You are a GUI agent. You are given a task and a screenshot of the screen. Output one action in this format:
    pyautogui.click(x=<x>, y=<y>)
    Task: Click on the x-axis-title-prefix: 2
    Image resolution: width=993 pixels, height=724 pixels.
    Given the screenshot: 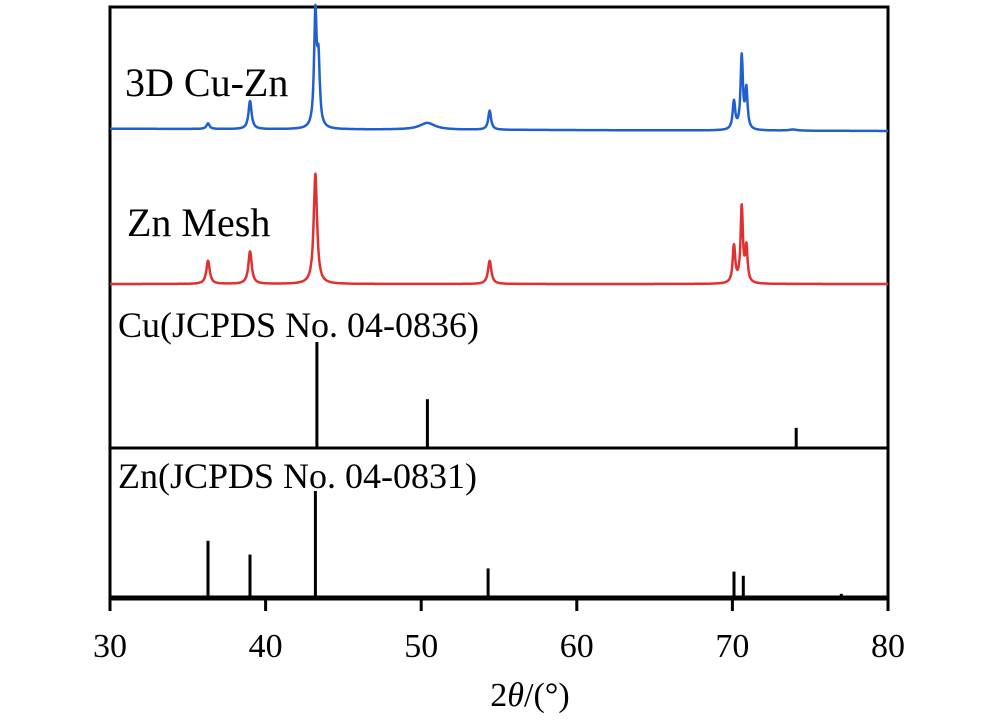 What is the action you would take?
    pyautogui.click(x=498, y=695)
    